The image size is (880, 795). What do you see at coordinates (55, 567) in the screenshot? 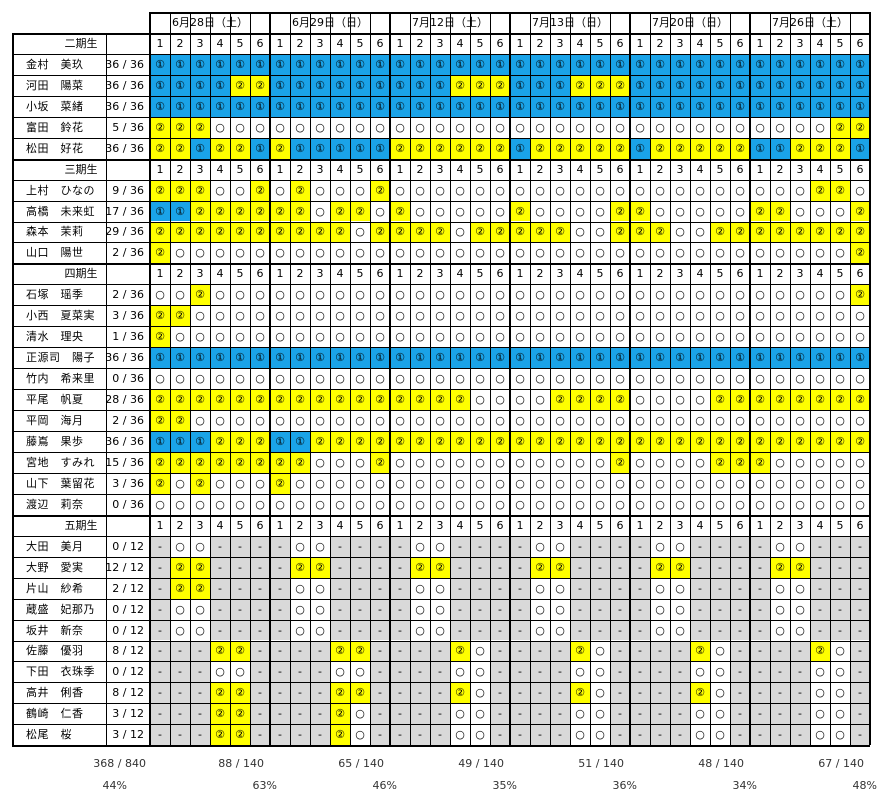
I see `member-name: 大野 愛実` at bounding box center [55, 567].